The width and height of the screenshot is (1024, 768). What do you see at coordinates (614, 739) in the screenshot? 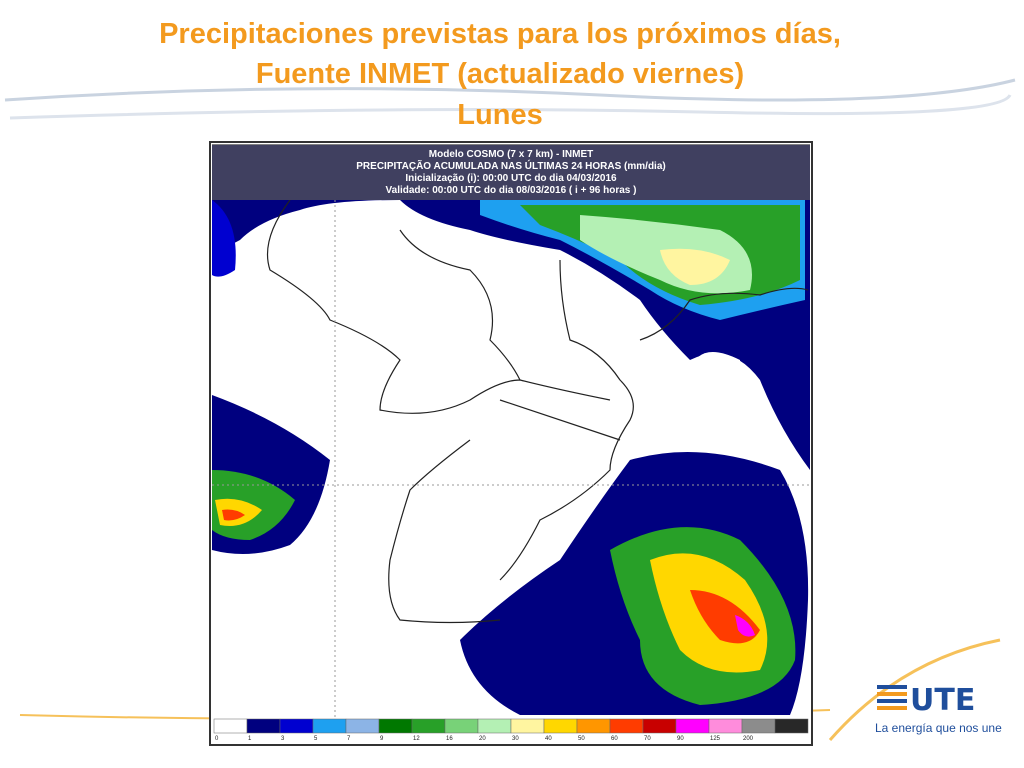
I see `colorbar-label: 60` at bounding box center [614, 739].